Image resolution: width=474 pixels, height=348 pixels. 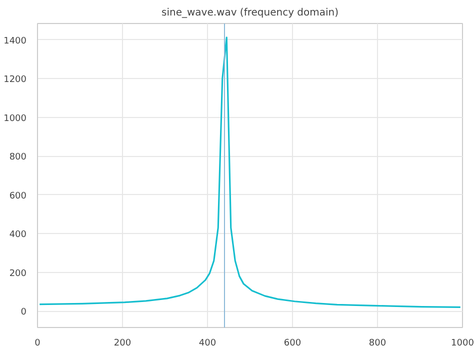 I want to click on chart-title: sine_wave.wav (frequency domain), so click(x=250, y=13).